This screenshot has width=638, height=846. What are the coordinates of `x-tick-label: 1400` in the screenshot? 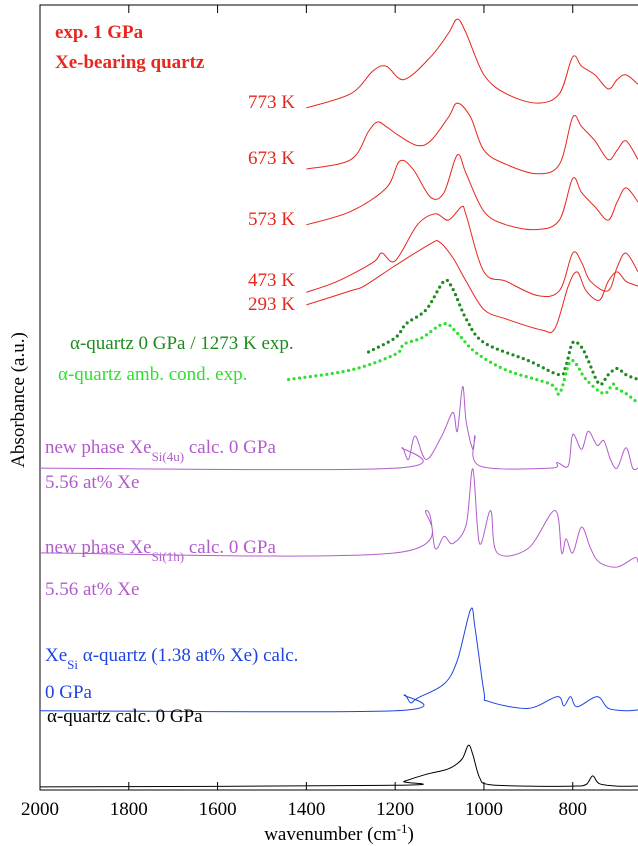 It's located at (306, 809).